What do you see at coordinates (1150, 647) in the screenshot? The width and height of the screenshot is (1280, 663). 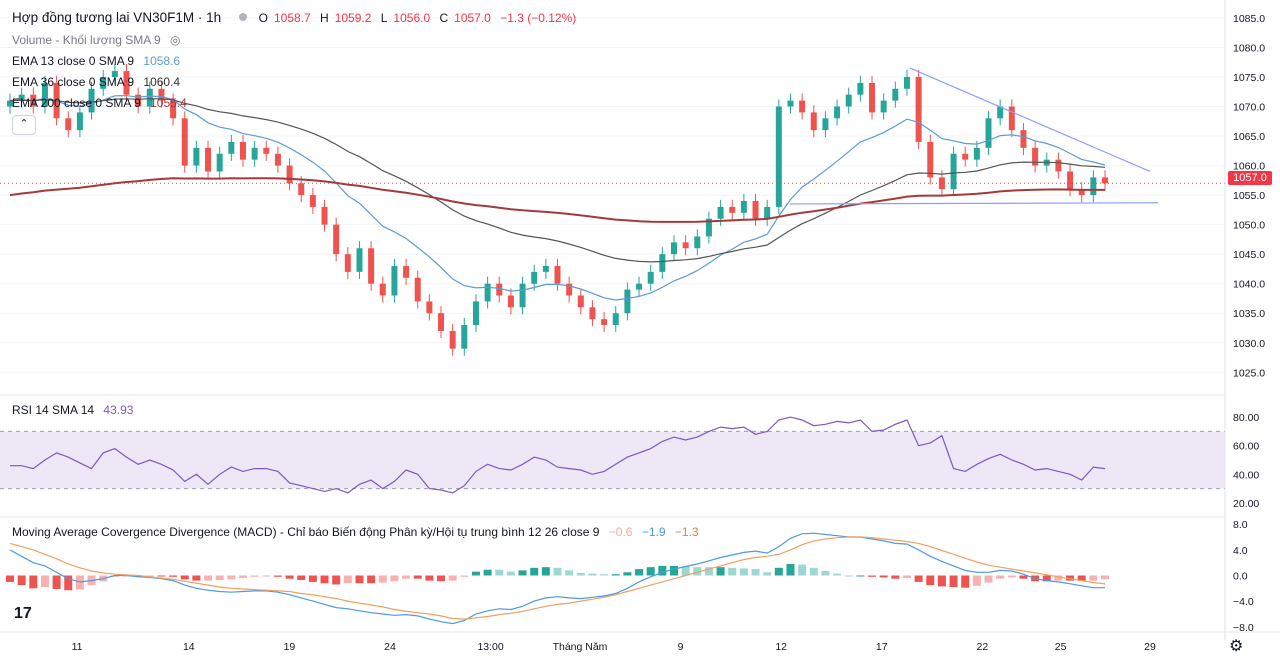 I see `time-tick-label: 29` at bounding box center [1150, 647].